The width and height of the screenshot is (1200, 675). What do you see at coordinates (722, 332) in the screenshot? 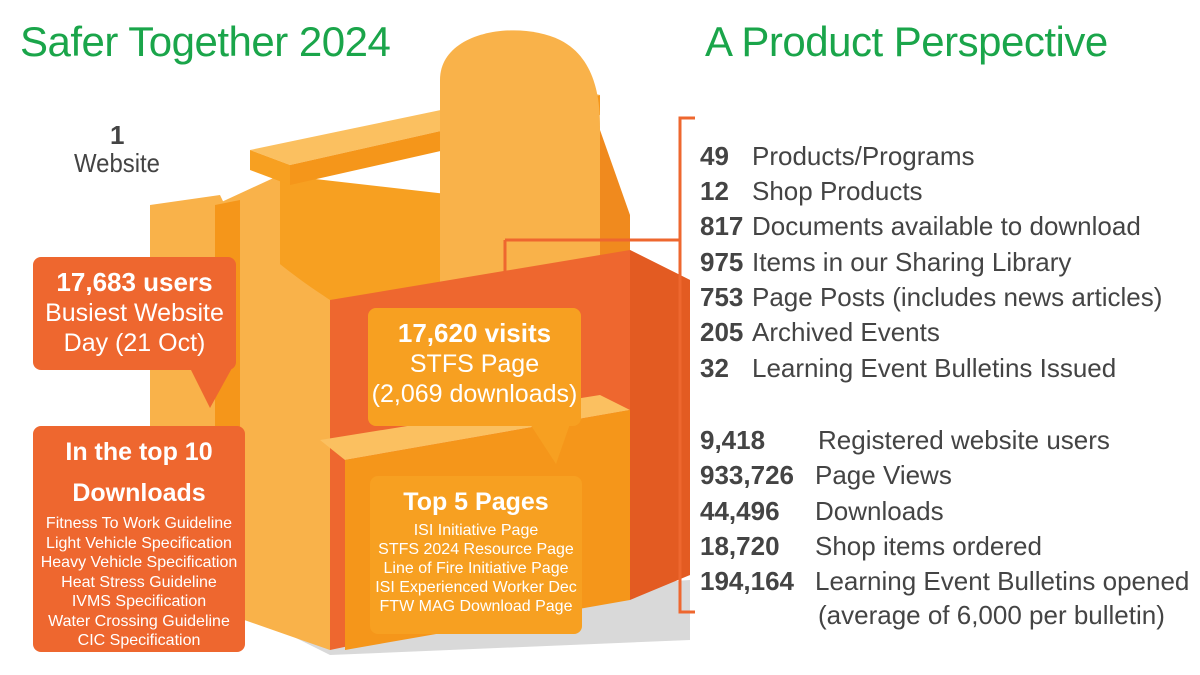
I see `stat-number: 205` at bounding box center [722, 332].